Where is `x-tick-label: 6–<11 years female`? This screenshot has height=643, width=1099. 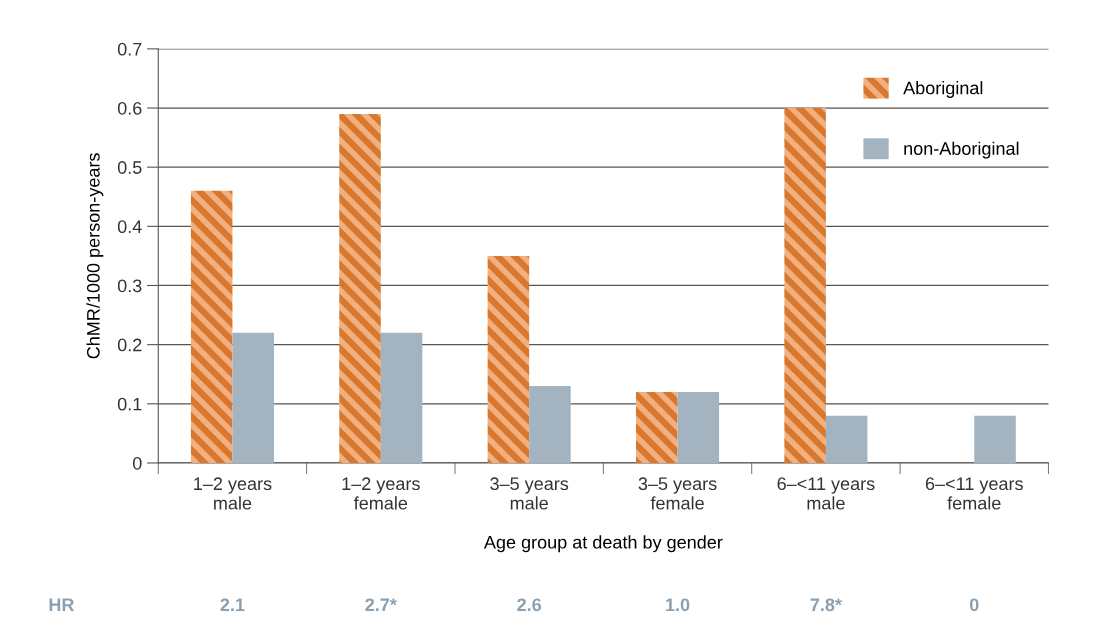 x-tick-label: 6–<11 years female is located at coordinates (974, 493).